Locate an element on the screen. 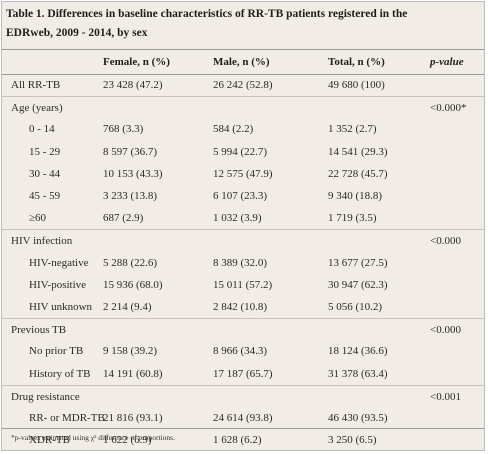 This screenshot has width=488, height=454. cell-male: 17 187 (65.7) is located at coordinates (243, 373).